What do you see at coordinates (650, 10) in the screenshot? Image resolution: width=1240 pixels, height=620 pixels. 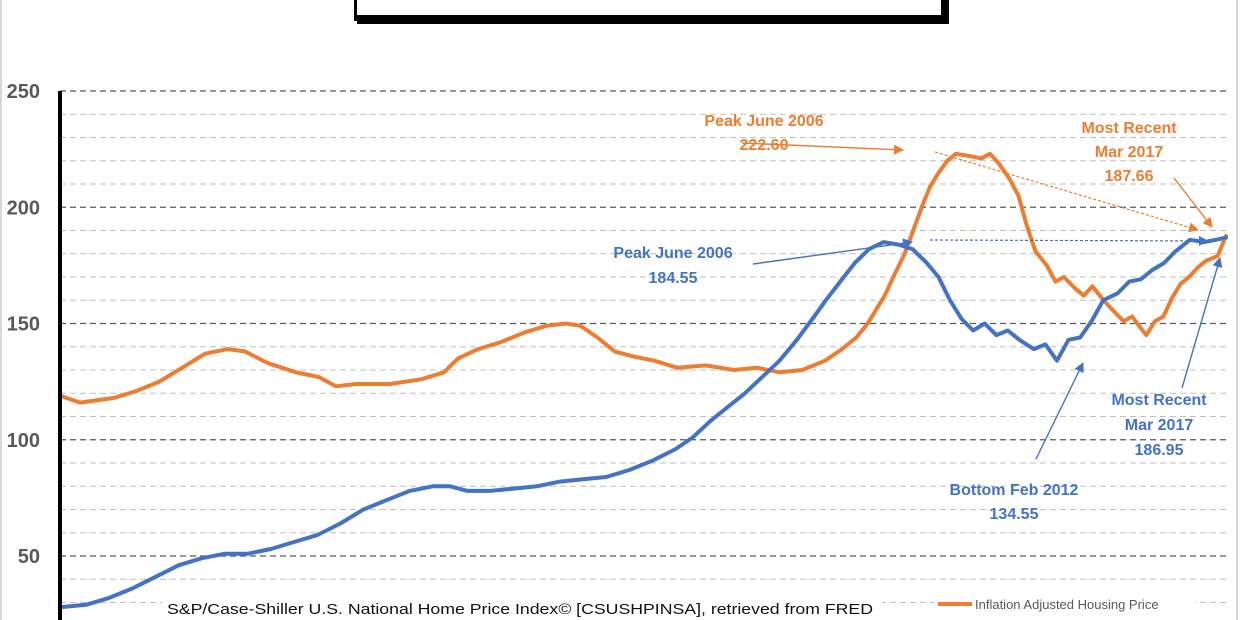 I see `title-box` at bounding box center [650, 10].